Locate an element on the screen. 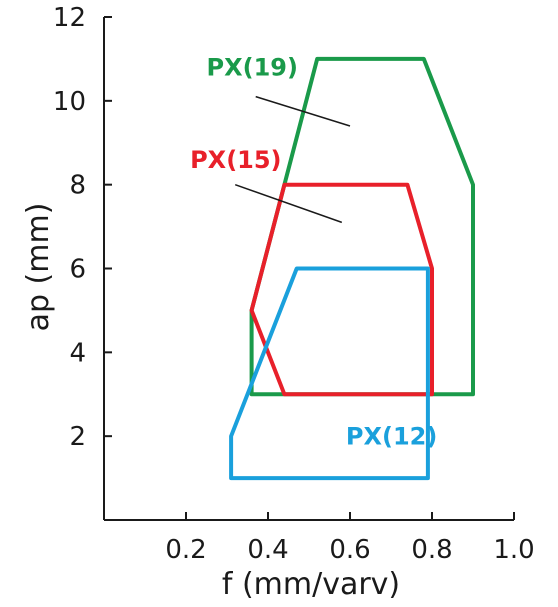 This screenshot has height=607, width=558. y-tick-label: 2 is located at coordinates (77, 437).